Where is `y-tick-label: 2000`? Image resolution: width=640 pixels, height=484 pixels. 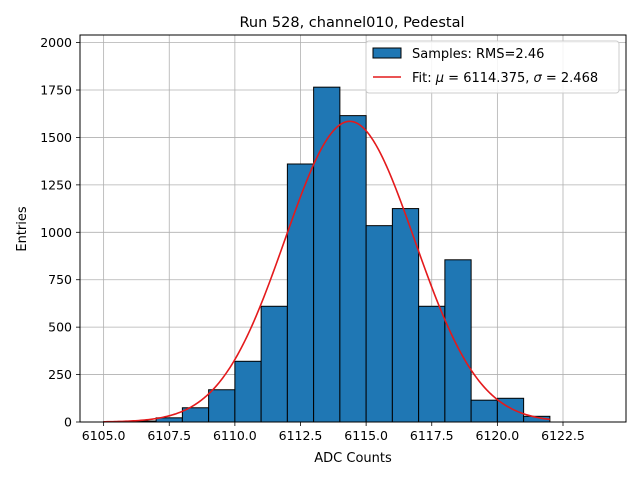 y-tick-label: 2000 is located at coordinates (56, 42).